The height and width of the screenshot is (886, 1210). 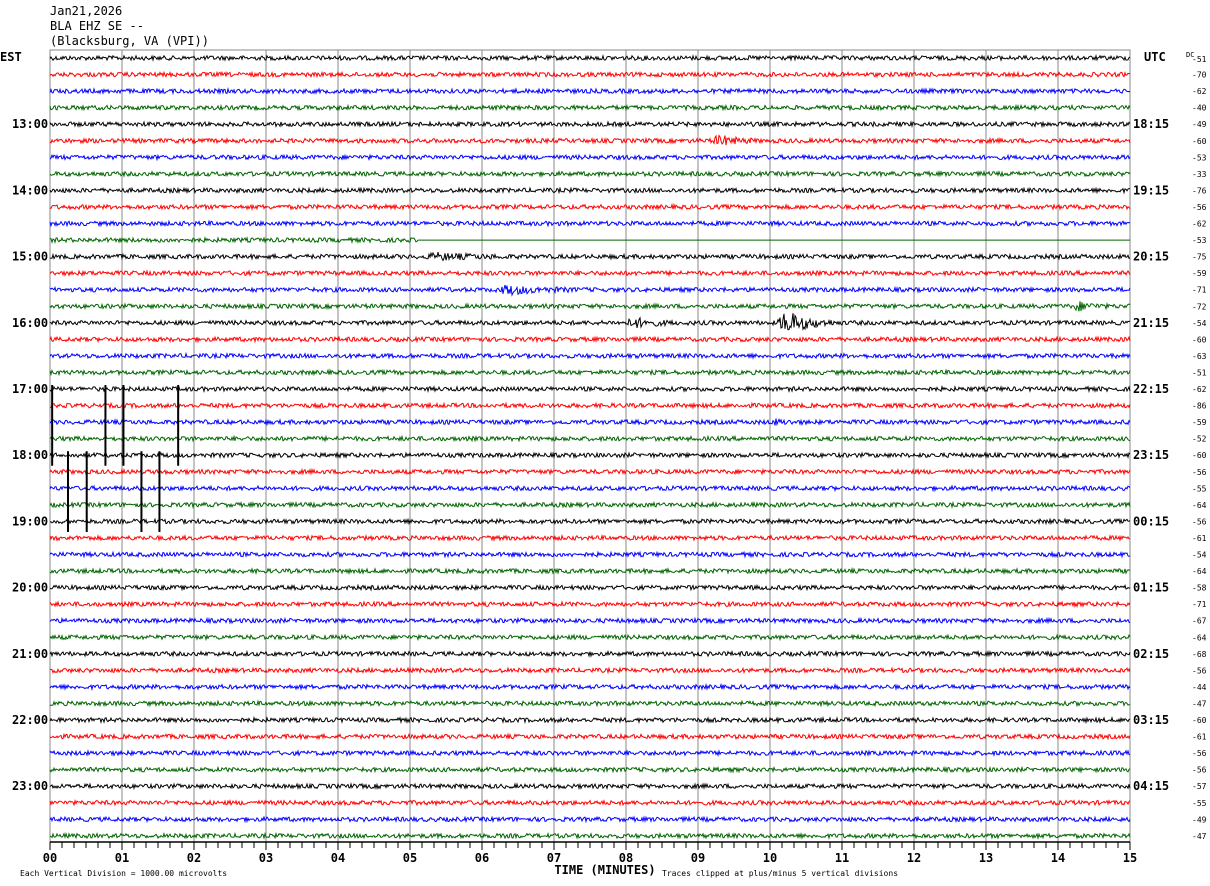 What do you see at coordinates (1151, 654) in the screenshot?
I see `utc-time-label: 02:15` at bounding box center [1151, 654].